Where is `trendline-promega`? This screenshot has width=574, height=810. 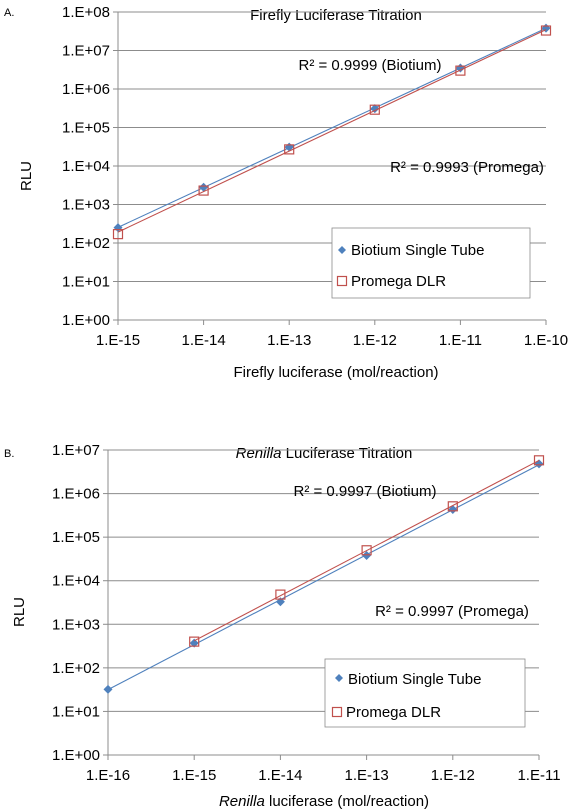 trendline-promega is located at coordinates (366, 550).